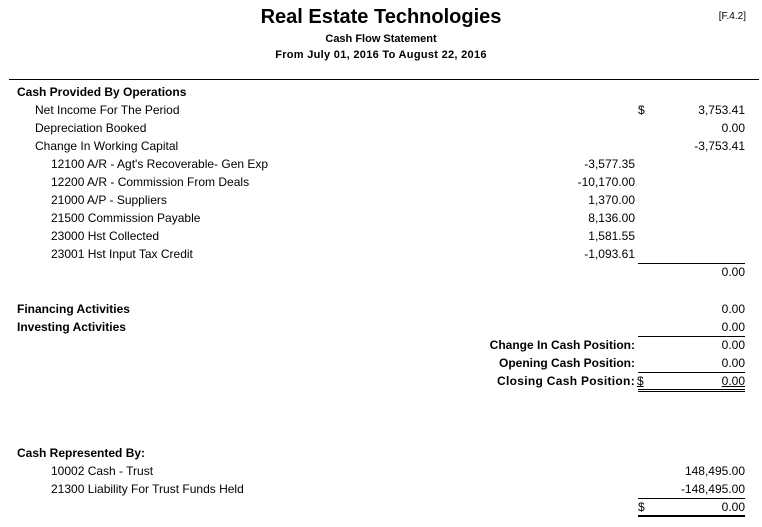 The image size is (762, 527). I want to click on account-row-amount: 1,581.55, so click(611, 236).